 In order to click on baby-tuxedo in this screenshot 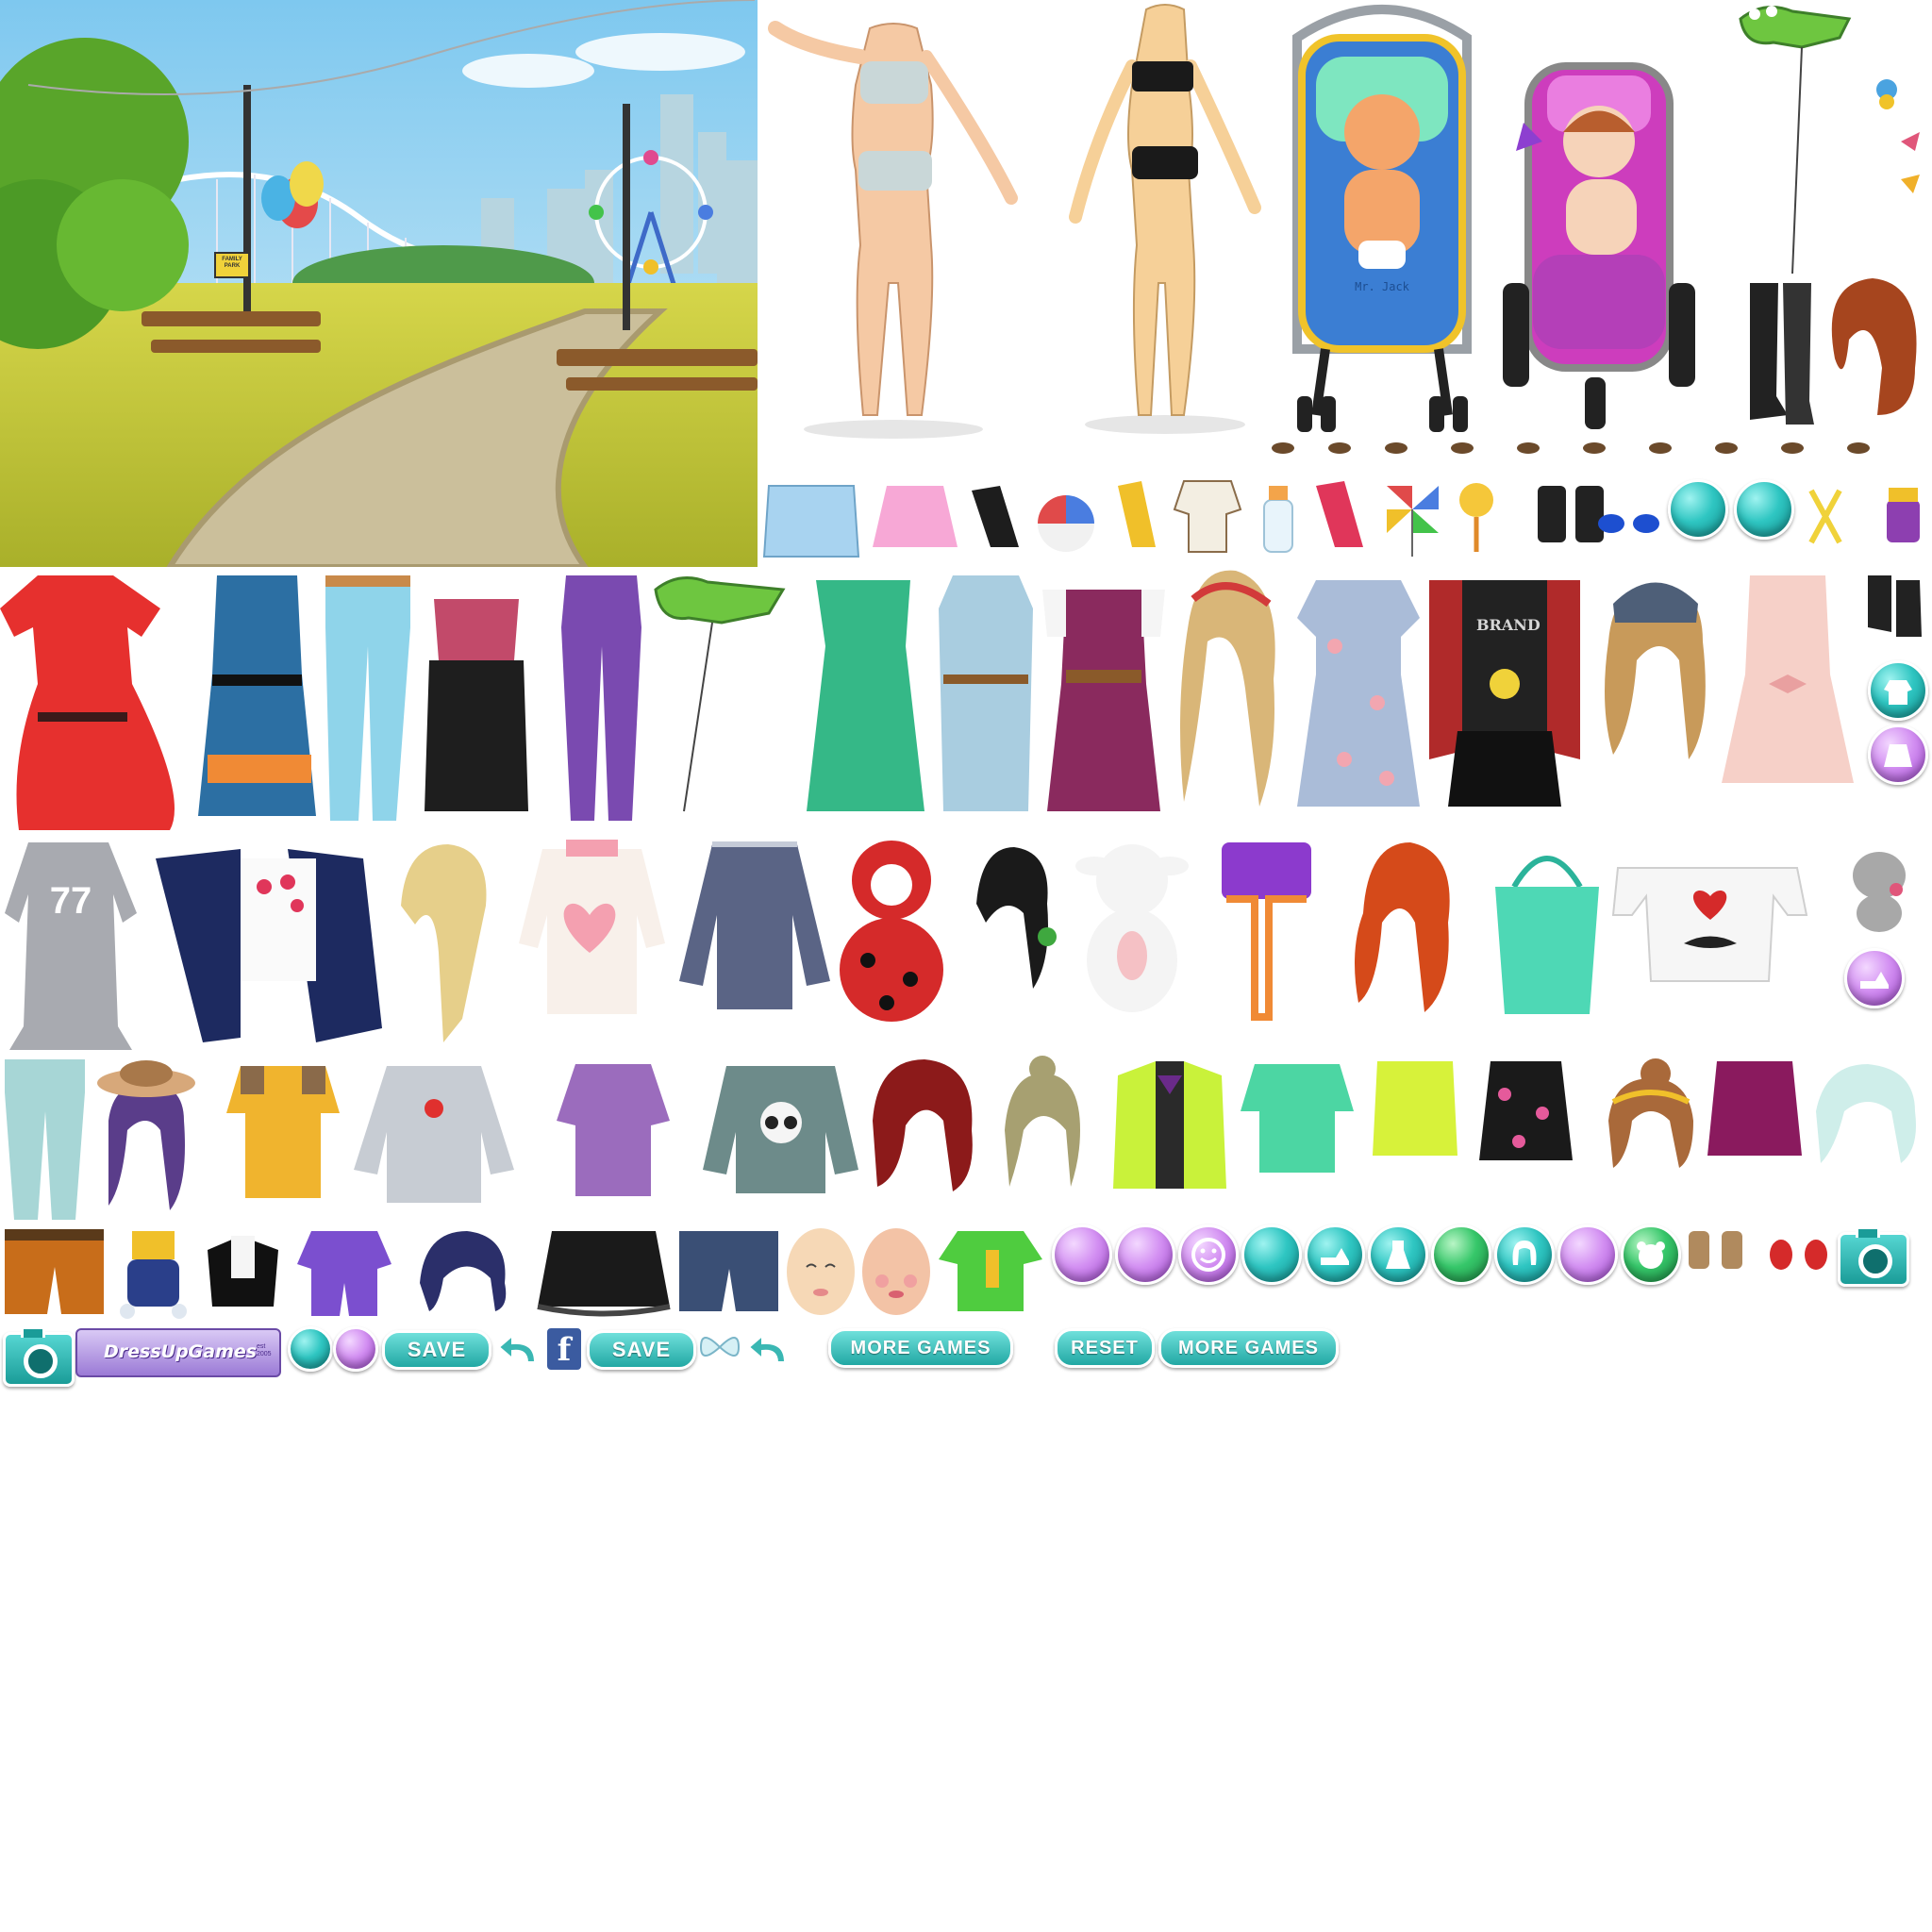, I will do `click(243, 1273)`.